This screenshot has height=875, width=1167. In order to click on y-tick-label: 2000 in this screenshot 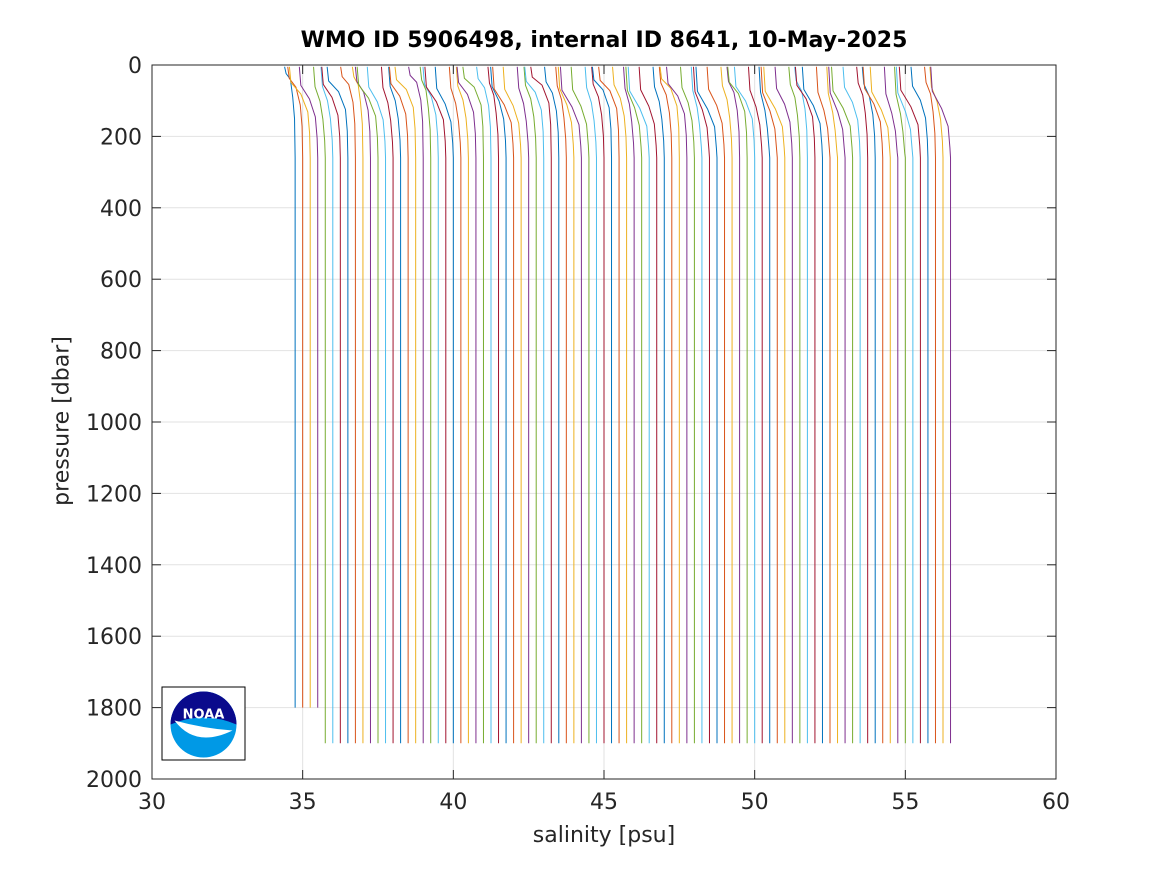, I will do `click(114, 780)`.